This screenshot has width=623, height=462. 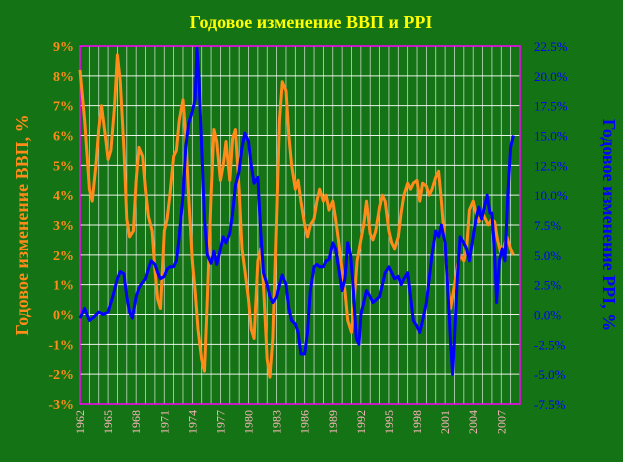 What do you see at coordinates (305, 422) in the screenshot?
I see `x-tick-label: 1986` at bounding box center [305, 422].